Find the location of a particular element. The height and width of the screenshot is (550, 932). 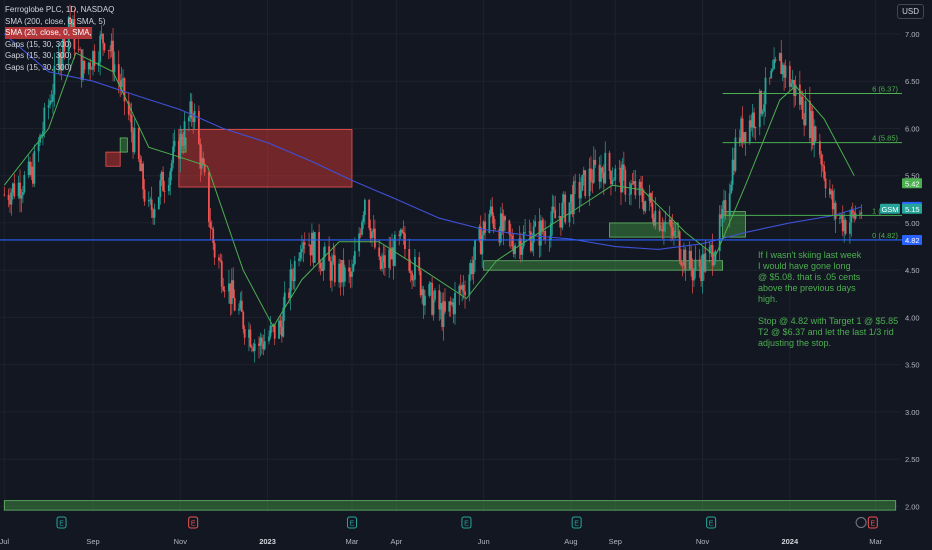

legend-gaps-1: Gaps (15, 30, 300) is located at coordinates (38, 44).